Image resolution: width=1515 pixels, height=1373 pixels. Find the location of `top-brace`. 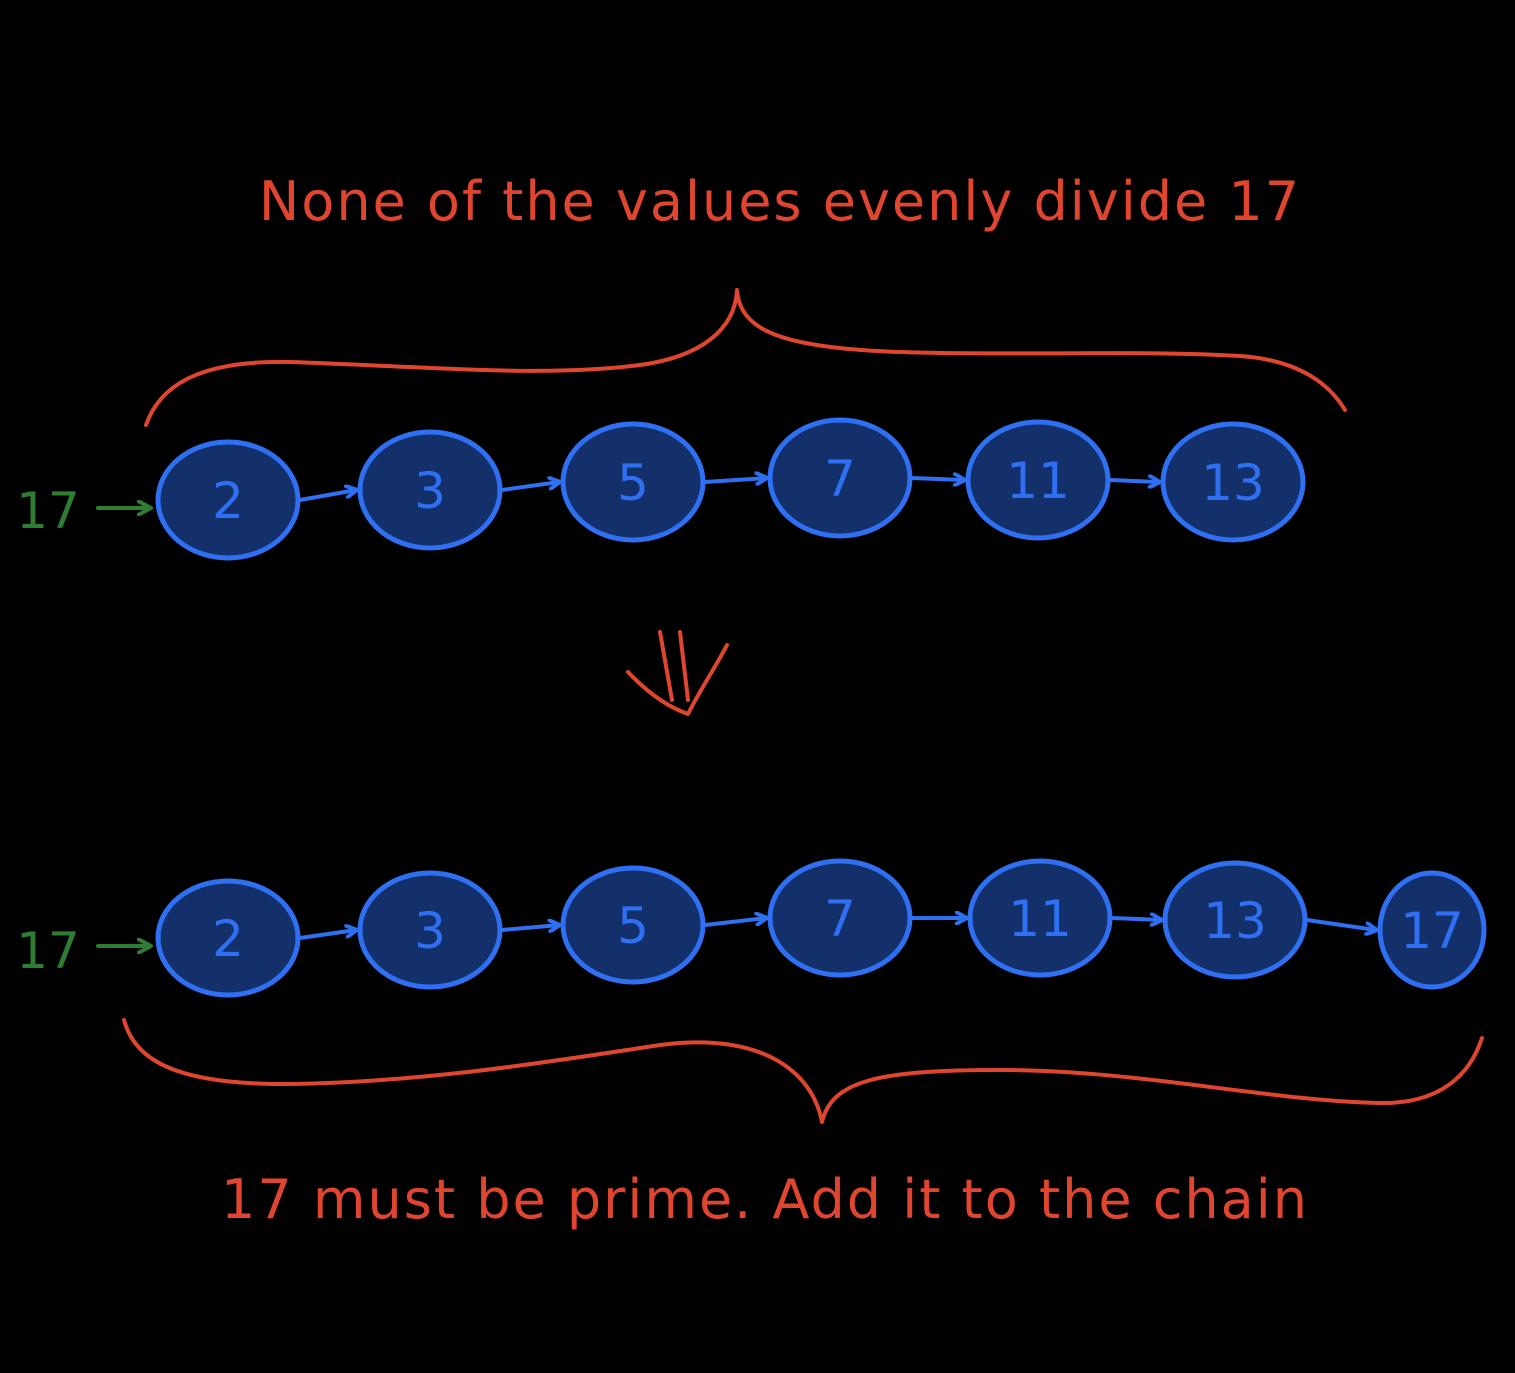

top-brace is located at coordinates (745, 357).